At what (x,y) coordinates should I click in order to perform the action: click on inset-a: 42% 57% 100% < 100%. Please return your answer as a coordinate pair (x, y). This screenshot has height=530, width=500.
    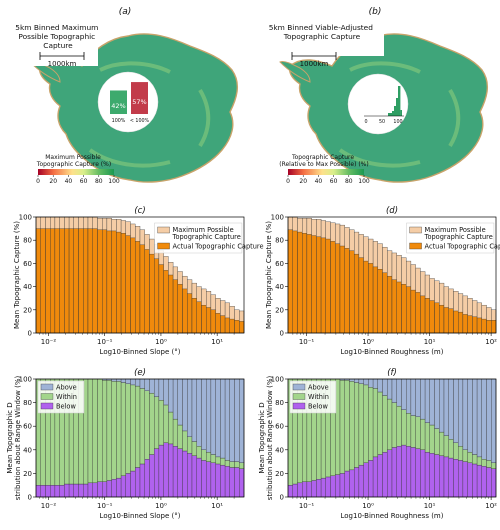
    Looking at the image, I should click on (128, 102).